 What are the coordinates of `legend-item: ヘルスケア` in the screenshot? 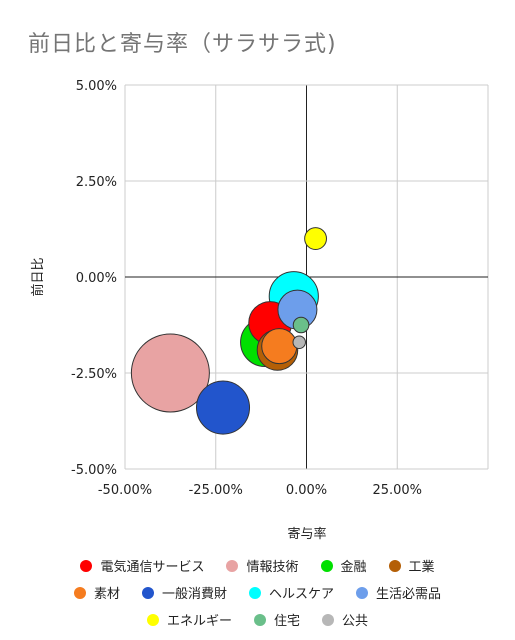 It's located at (291, 592).